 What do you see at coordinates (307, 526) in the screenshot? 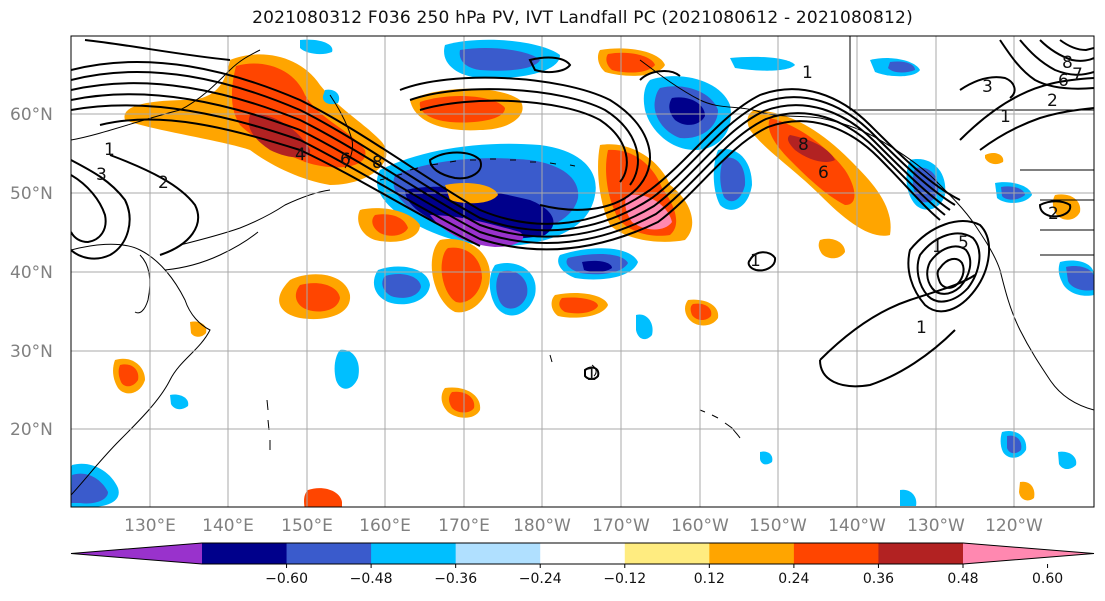
I see `lon-label: 150°E` at bounding box center [307, 526].